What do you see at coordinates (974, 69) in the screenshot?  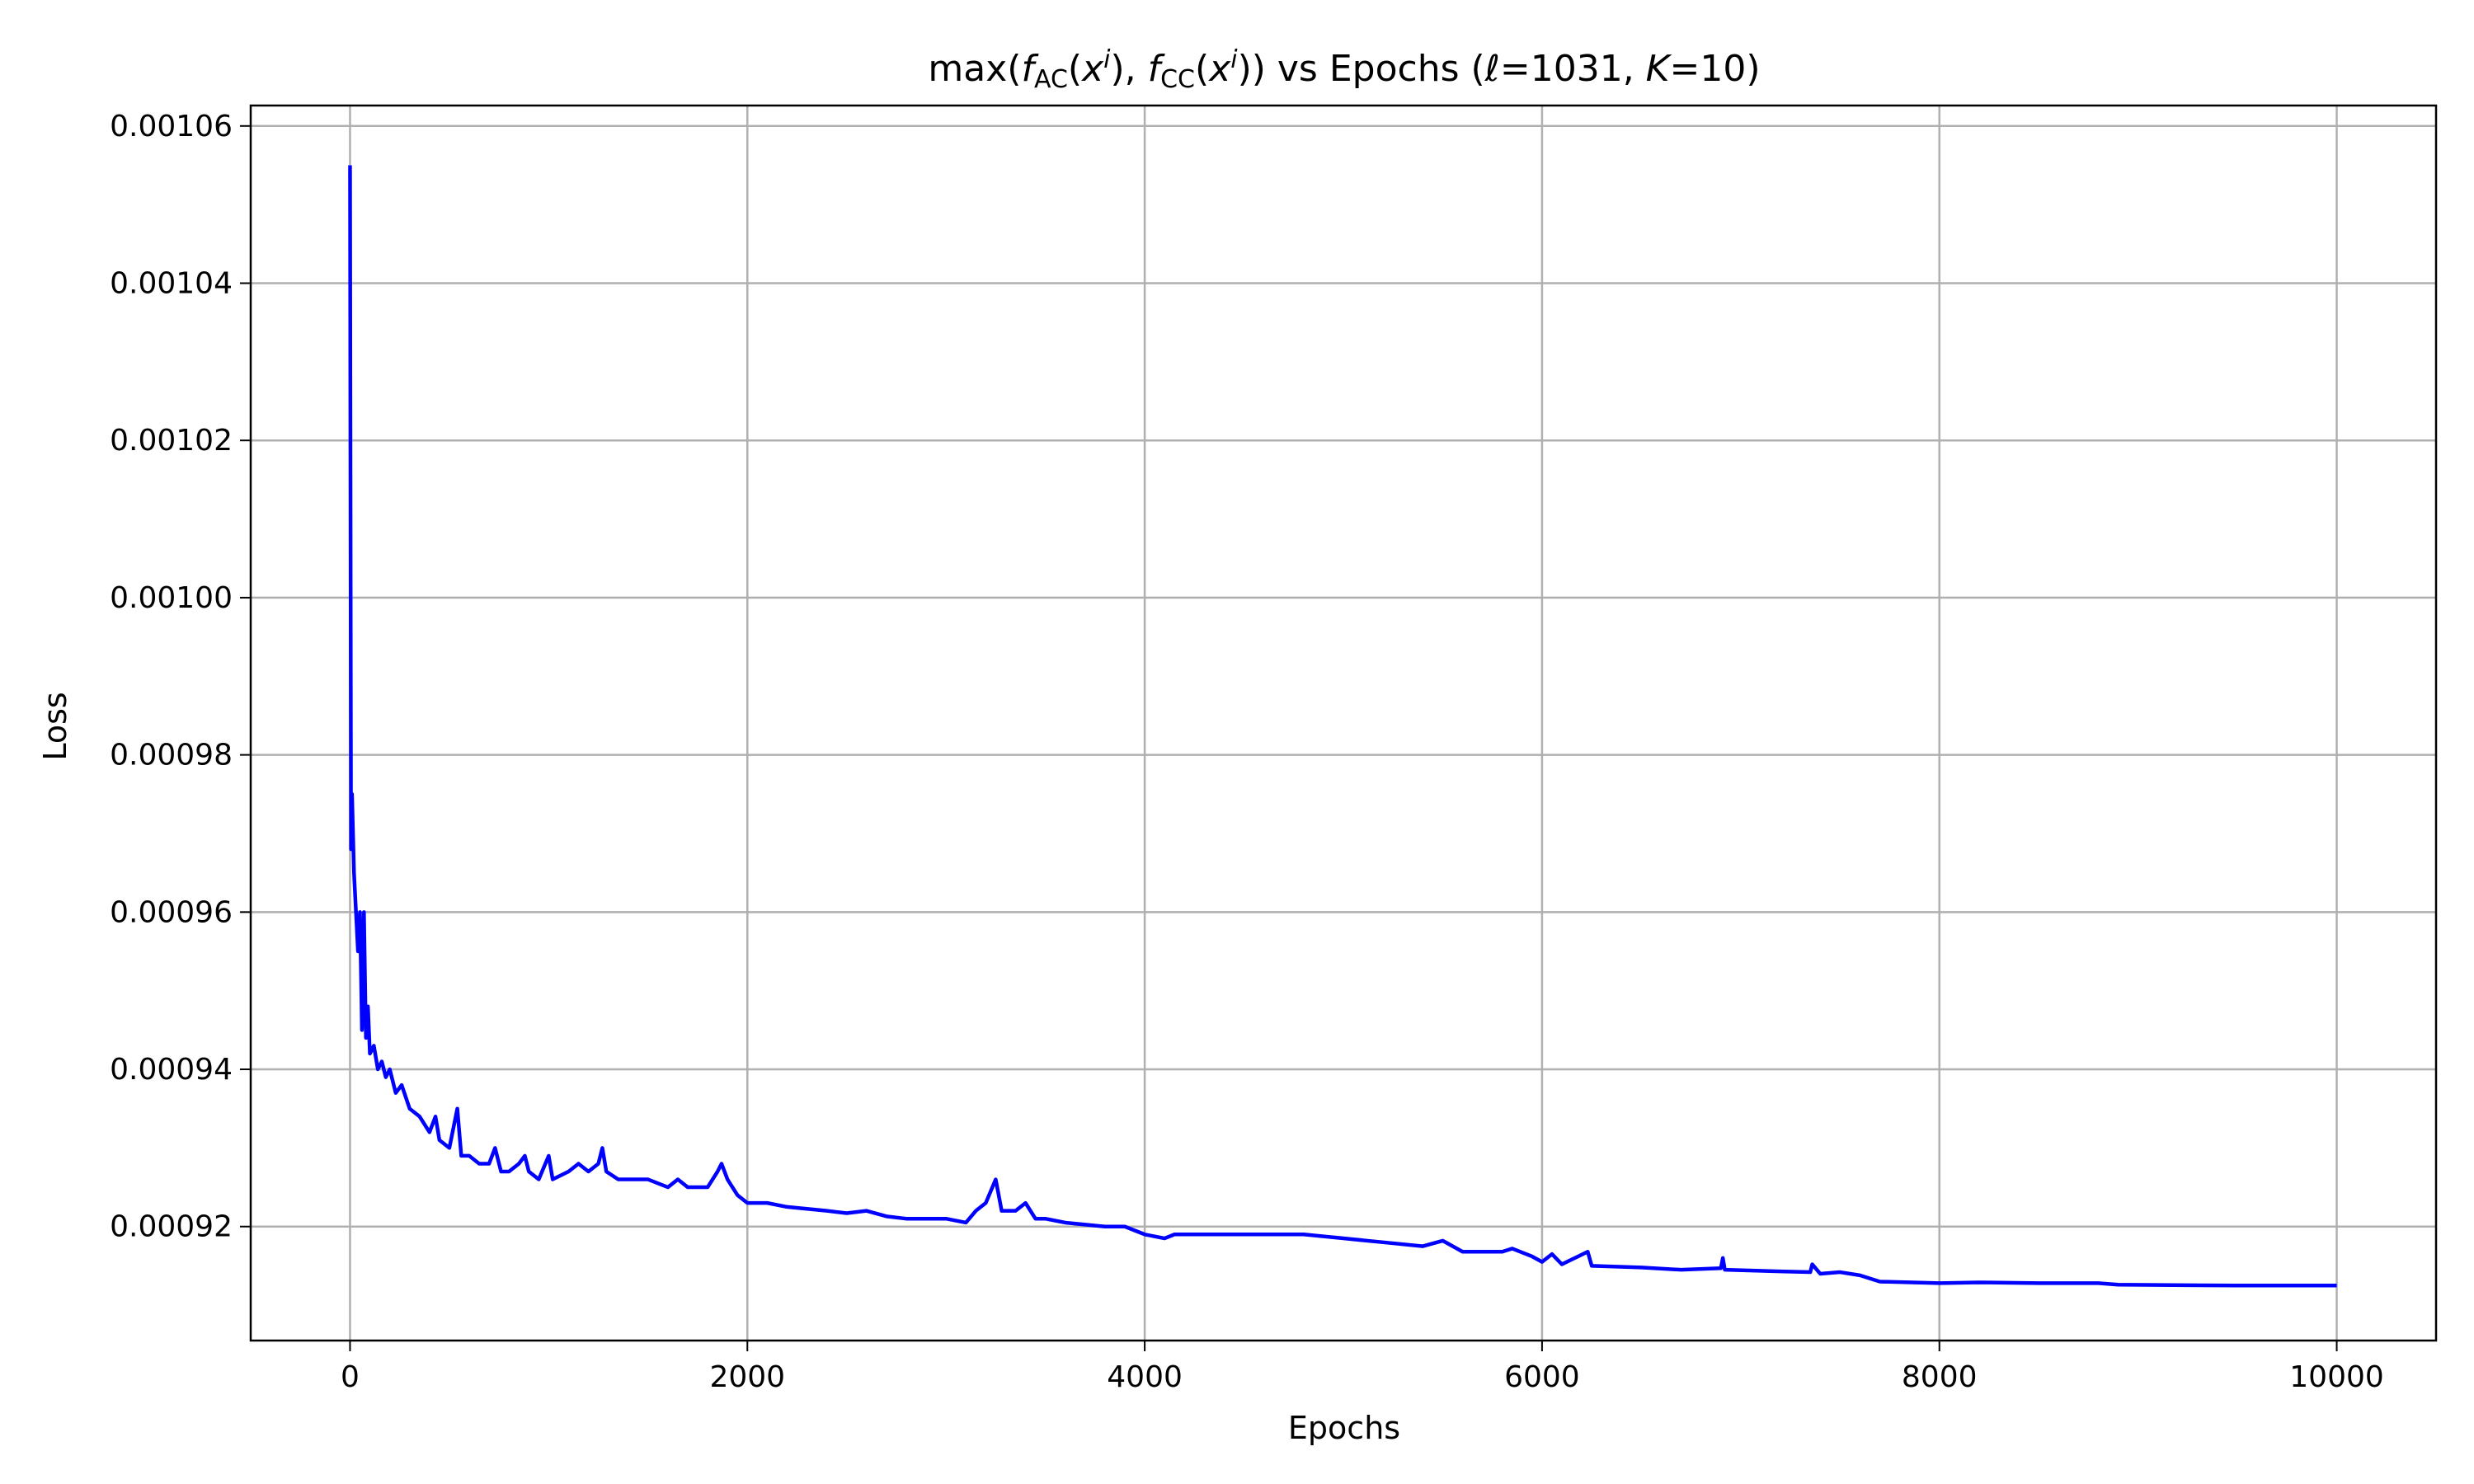 I see `title-part: max(` at bounding box center [974, 69].